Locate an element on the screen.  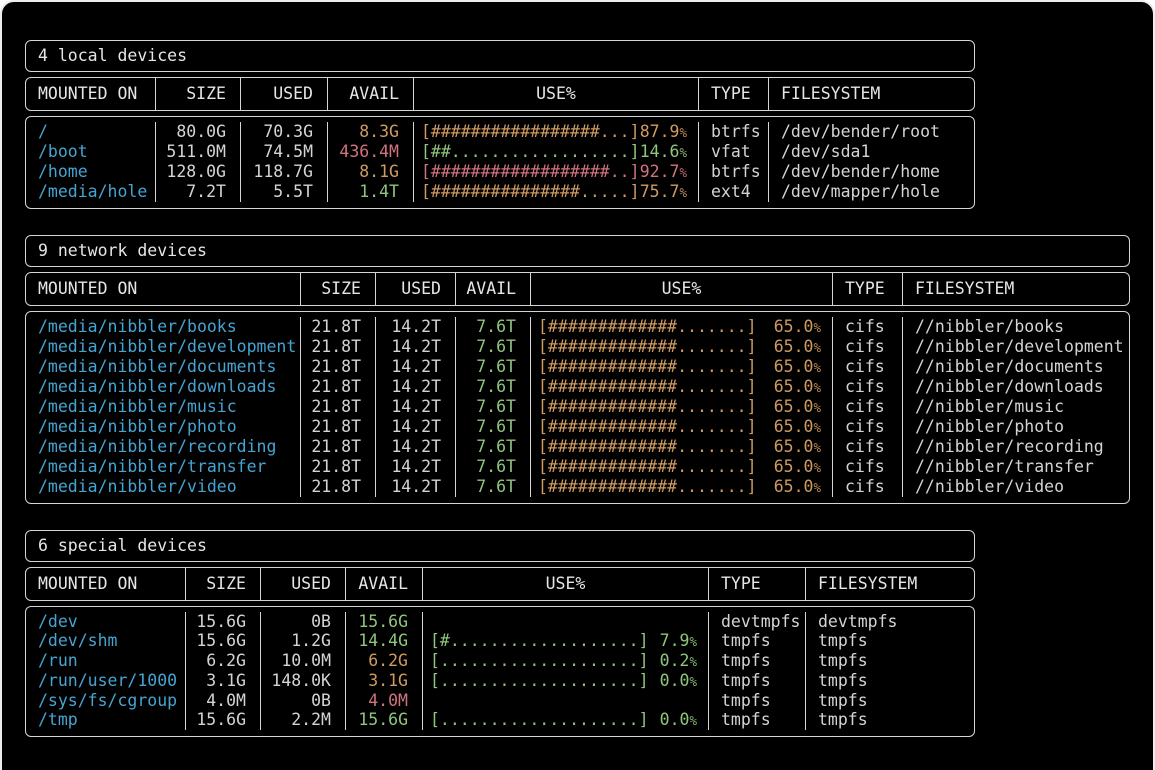
mount-point: /media/nibbler/transfer is located at coordinates (163, 467).